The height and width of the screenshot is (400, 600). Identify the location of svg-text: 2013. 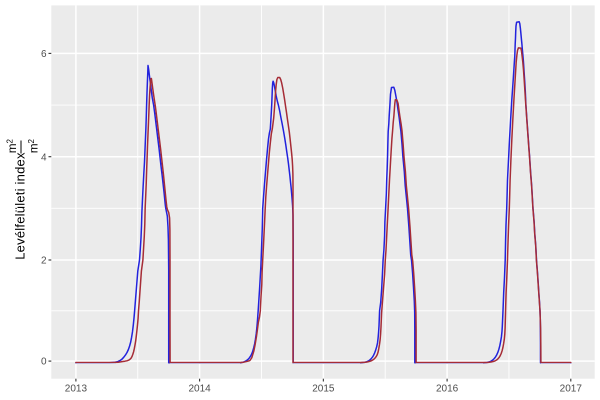
(76, 388).